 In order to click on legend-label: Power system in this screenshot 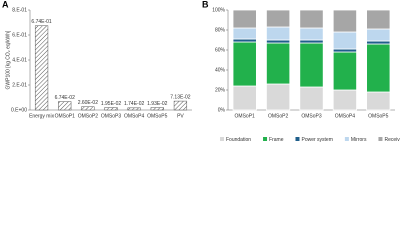, I will do `click(316, 140)`.